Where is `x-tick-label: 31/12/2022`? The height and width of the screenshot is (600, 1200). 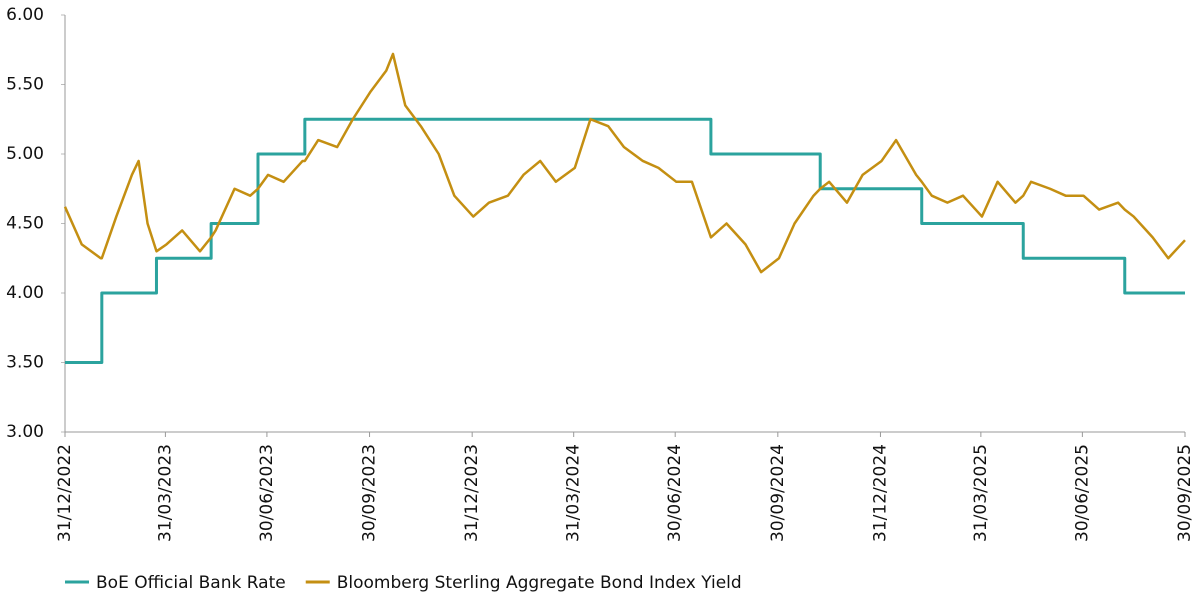 x-tick-label: 31/12/2022 is located at coordinates (65, 493).